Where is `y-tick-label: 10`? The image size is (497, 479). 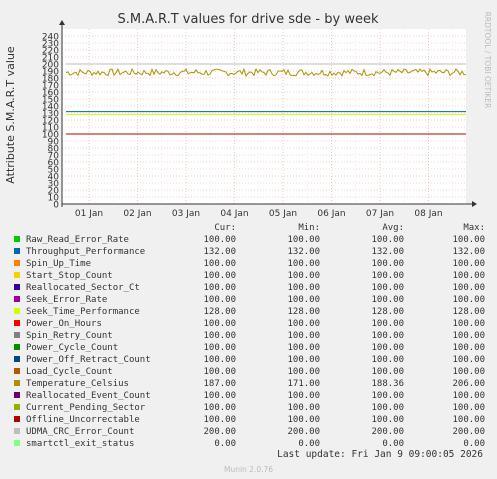
y-tick-label: 10 is located at coordinates (54, 199).